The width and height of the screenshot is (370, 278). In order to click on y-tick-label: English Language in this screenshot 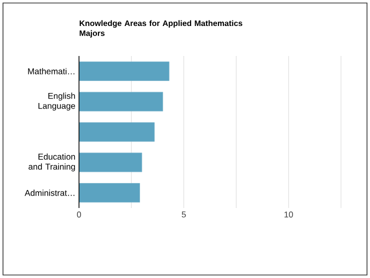, I will do `click(57, 101)`.